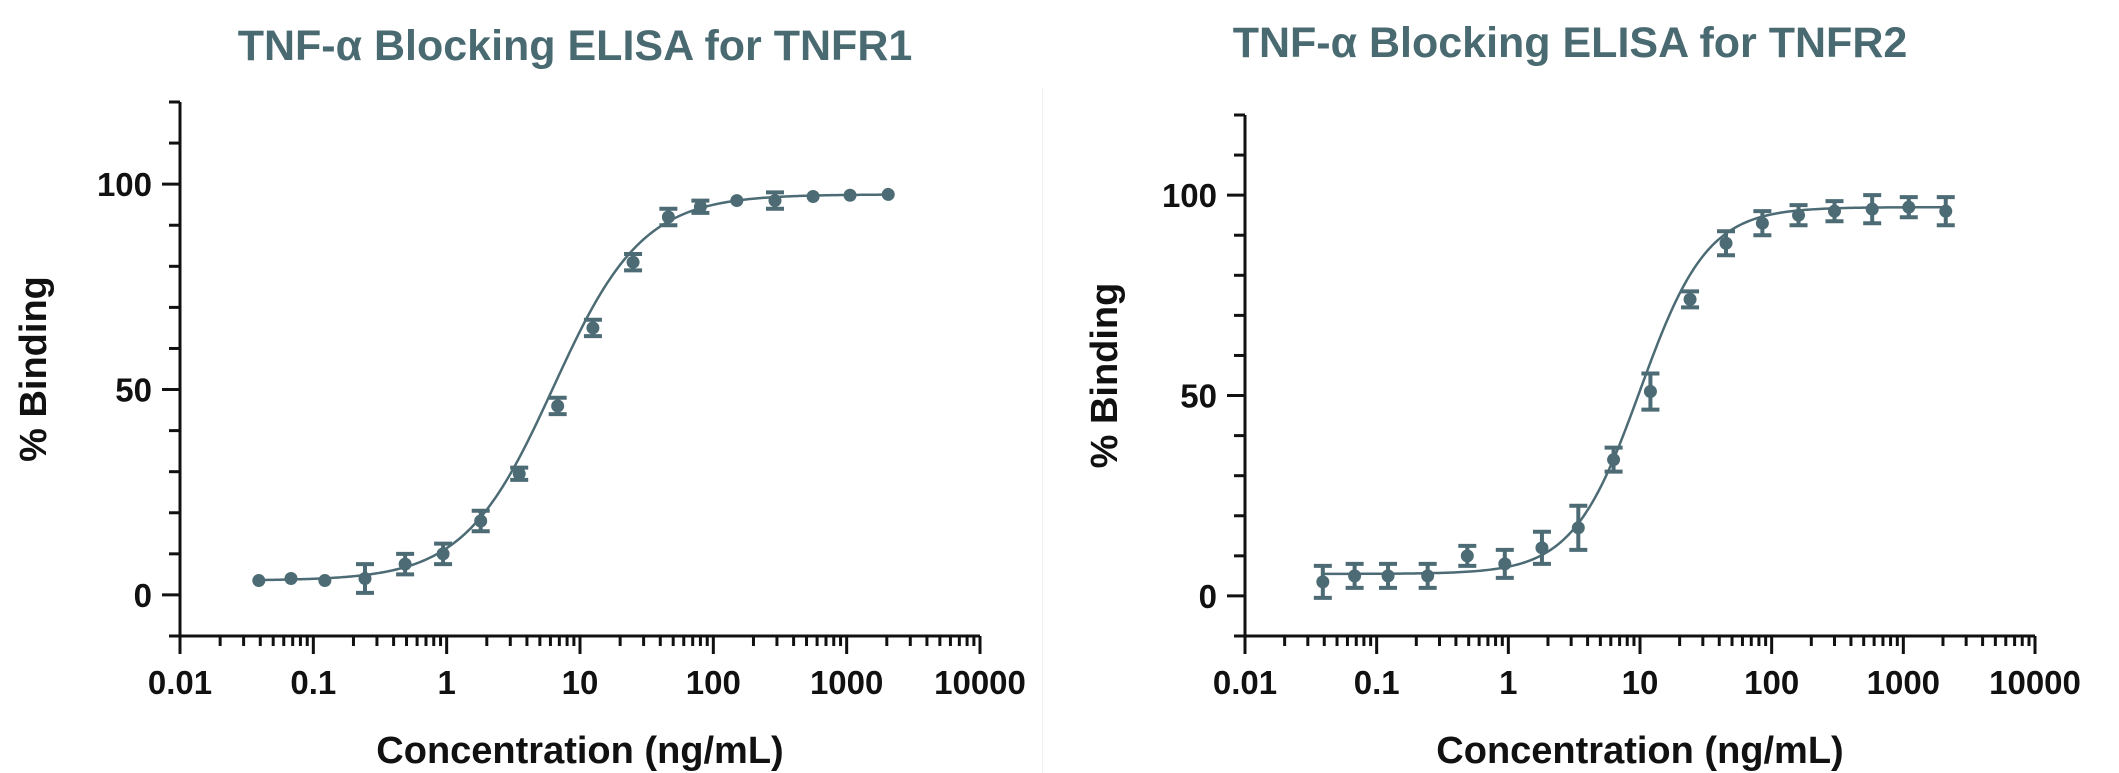  Describe the element at coordinates (1042, 430) in the screenshot. I see `panel-divider` at that location.